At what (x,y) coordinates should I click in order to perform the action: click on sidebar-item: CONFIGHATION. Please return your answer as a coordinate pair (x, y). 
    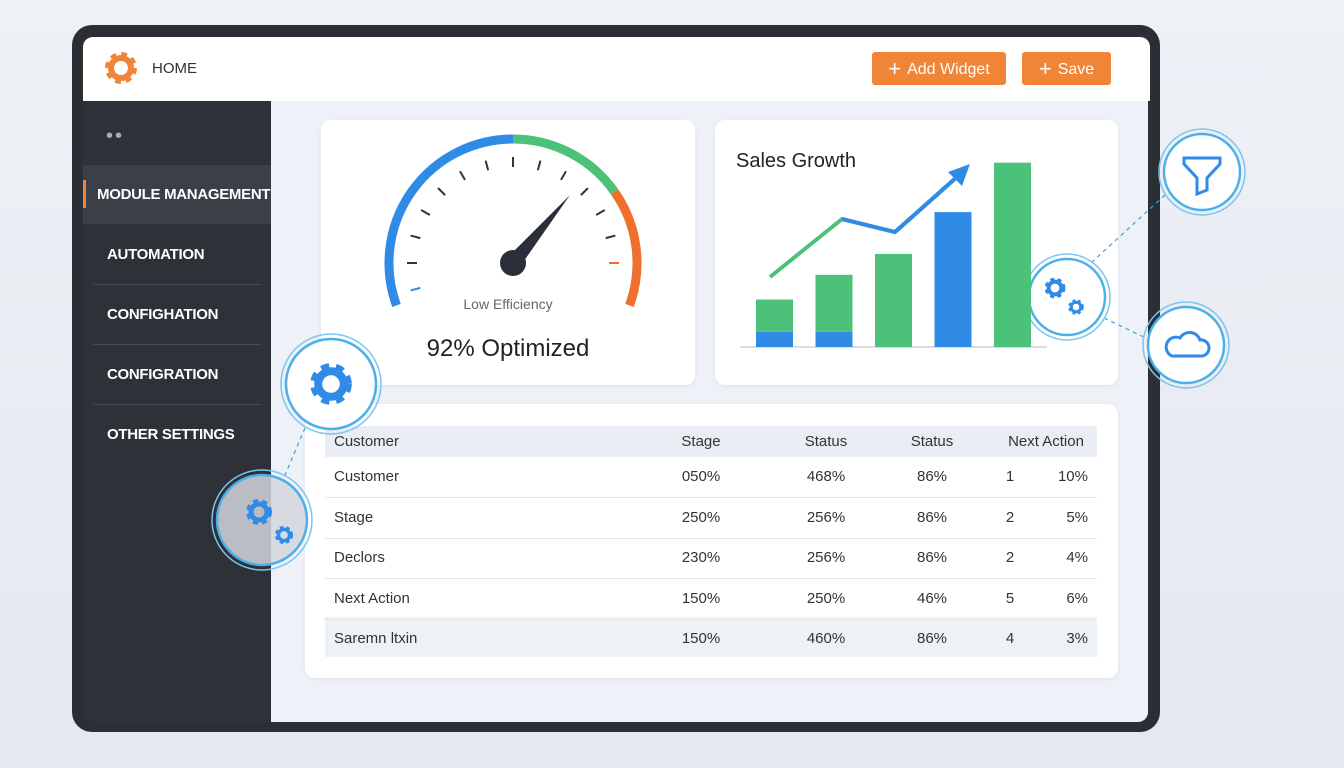
    Looking at the image, I should click on (163, 314).